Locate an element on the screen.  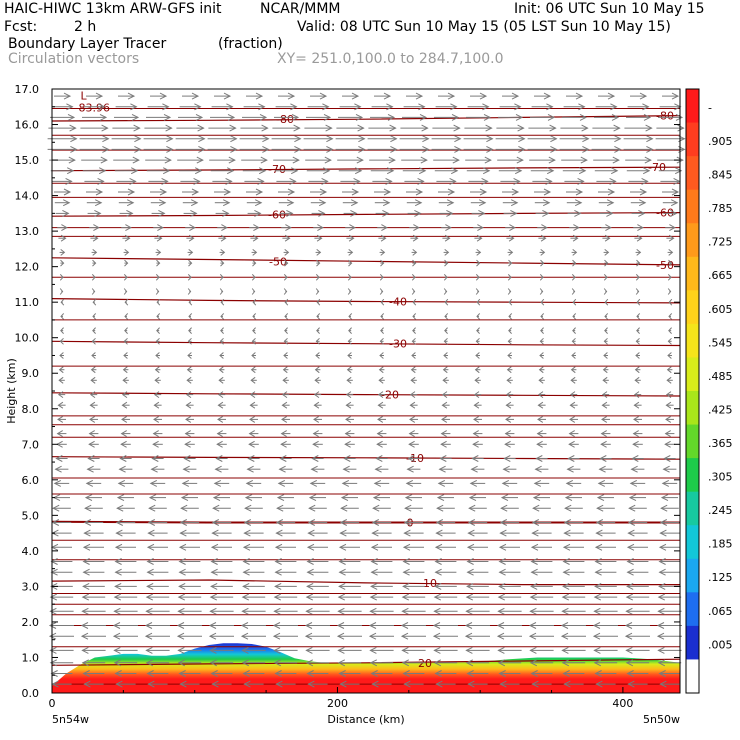
colorbar-label: .245 is located at coordinates (720, 510).